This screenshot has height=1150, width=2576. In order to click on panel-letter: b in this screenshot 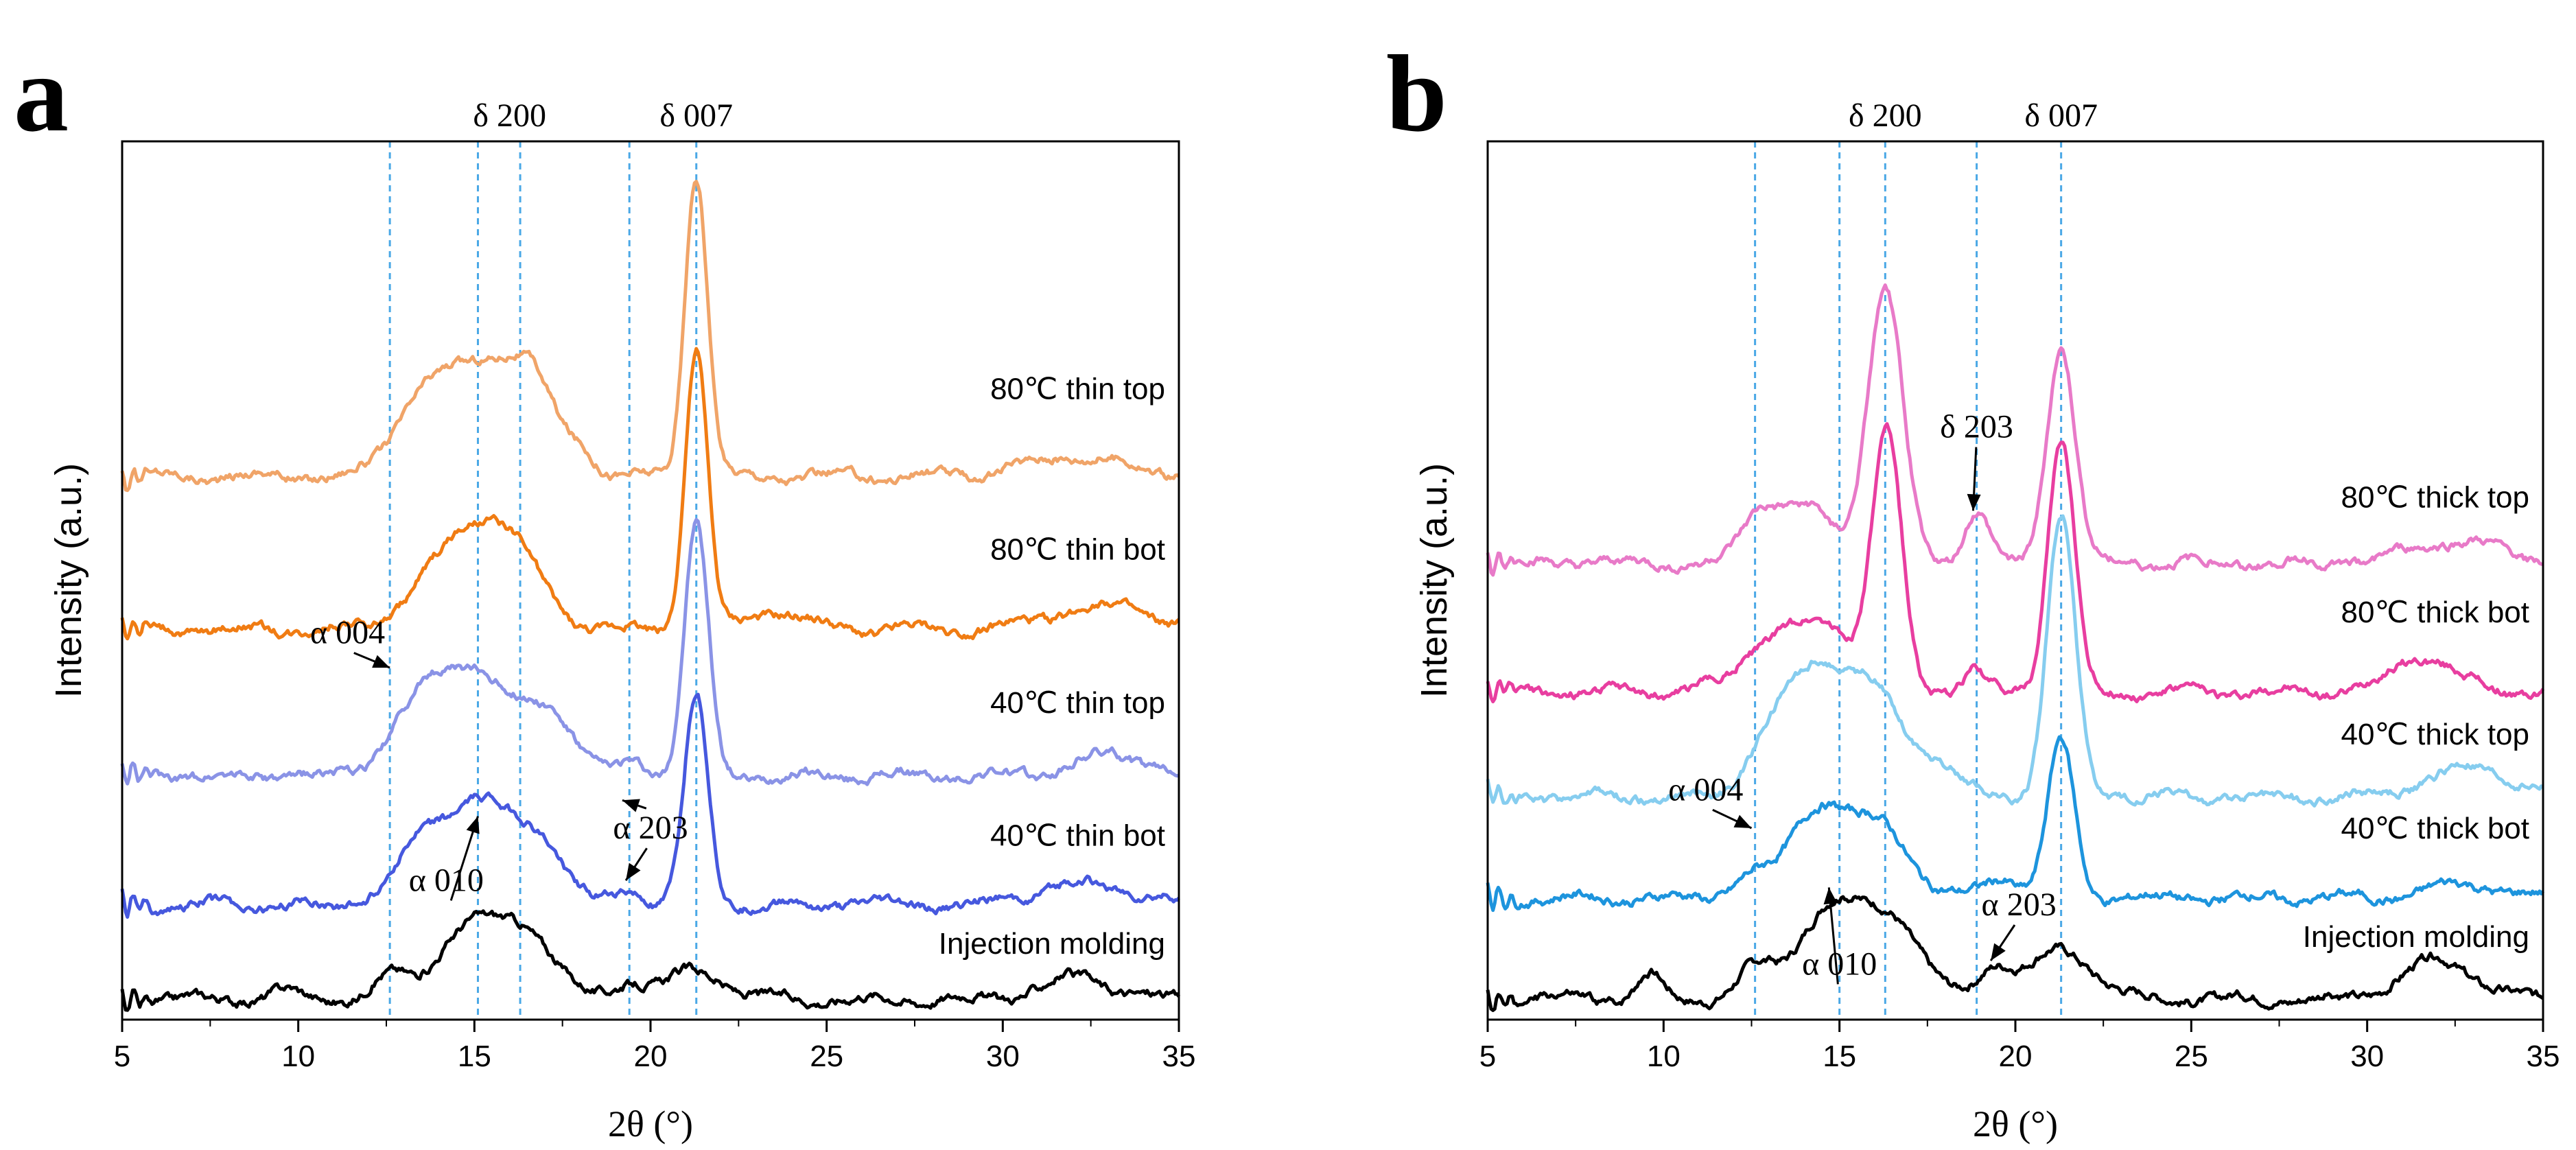, I will do `click(1416, 93)`.